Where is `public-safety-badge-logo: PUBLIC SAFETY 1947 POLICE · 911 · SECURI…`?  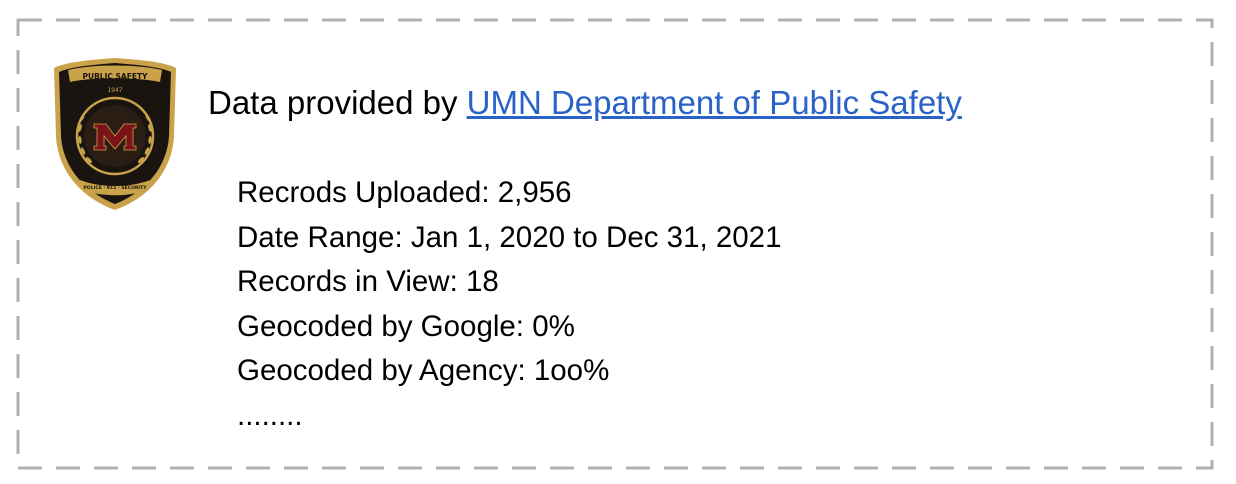
public-safety-badge-logo: PUBLIC SAFETY 1947 POLICE · 911 · SECURI… is located at coordinates (115, 134).